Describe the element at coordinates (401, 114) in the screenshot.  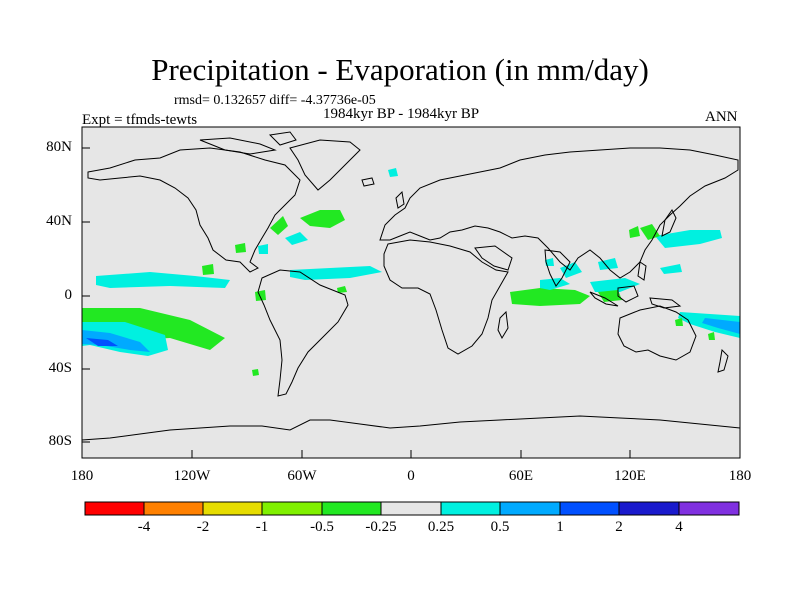
I see `period-label: 1984kyr BP - 1984kyr BP` at that location.